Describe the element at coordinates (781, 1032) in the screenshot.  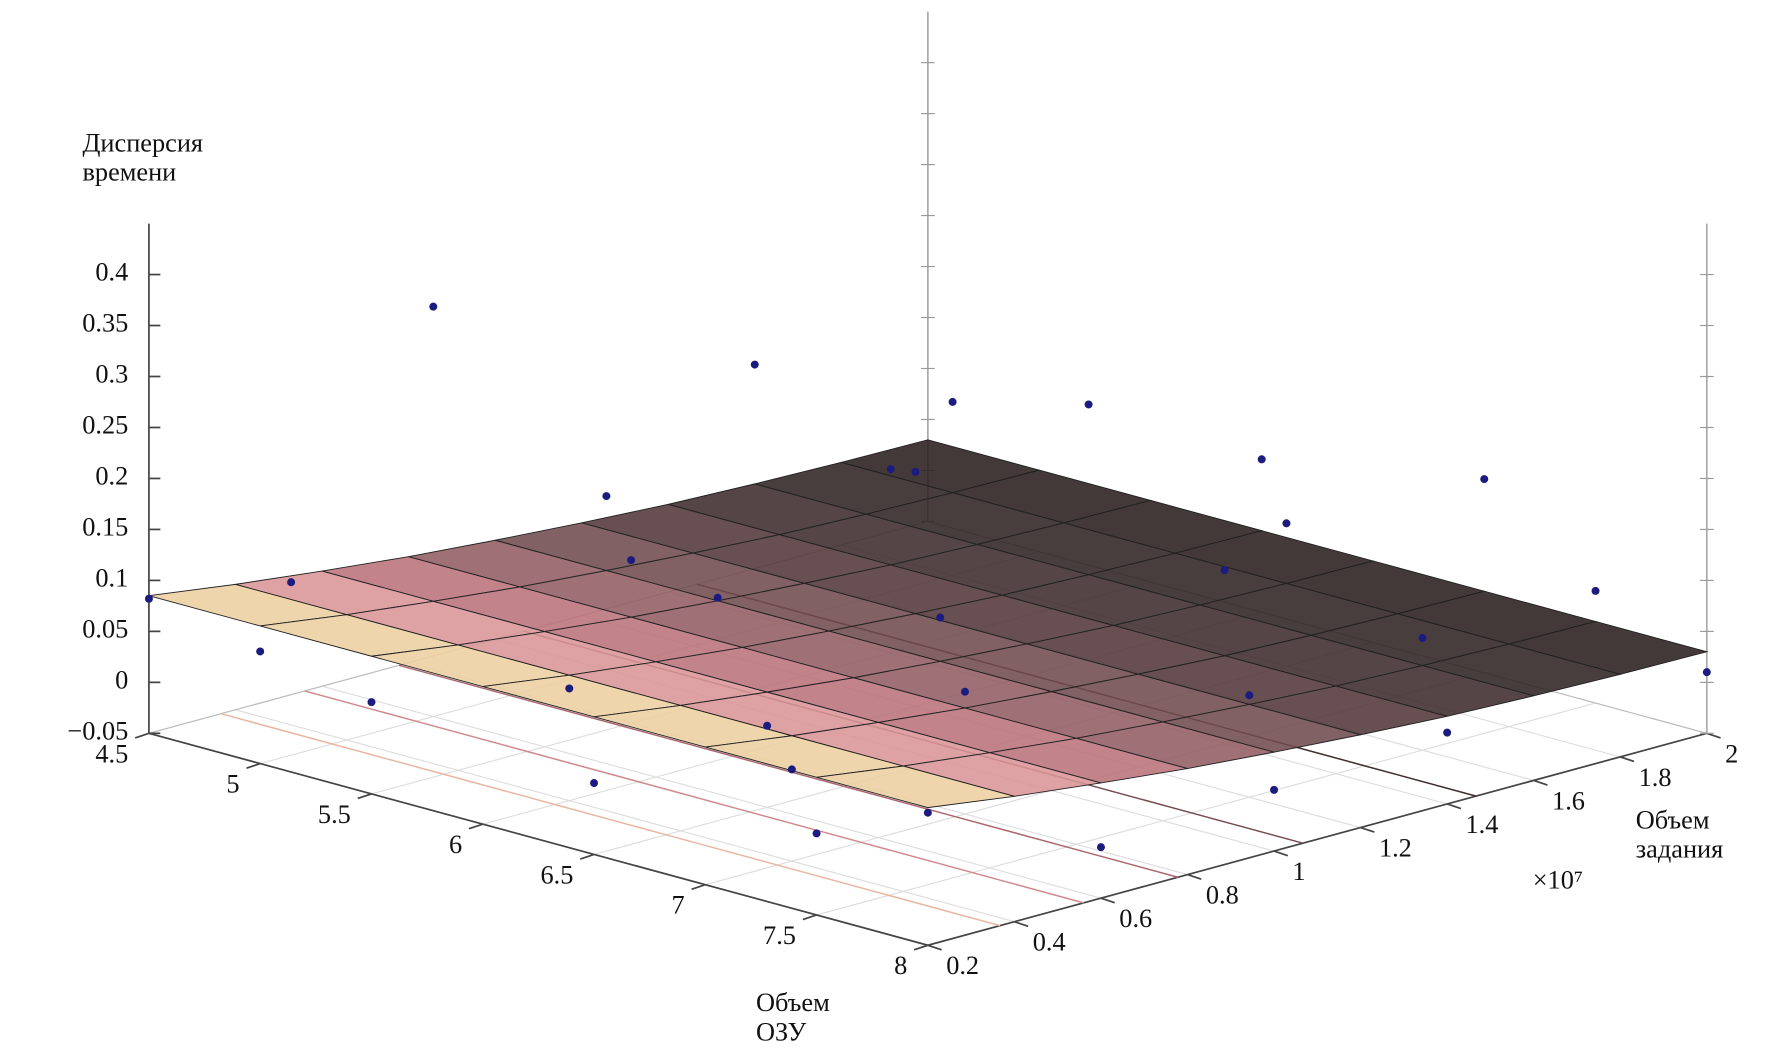
I see `x-axis-label: ОЗУ` at that location.